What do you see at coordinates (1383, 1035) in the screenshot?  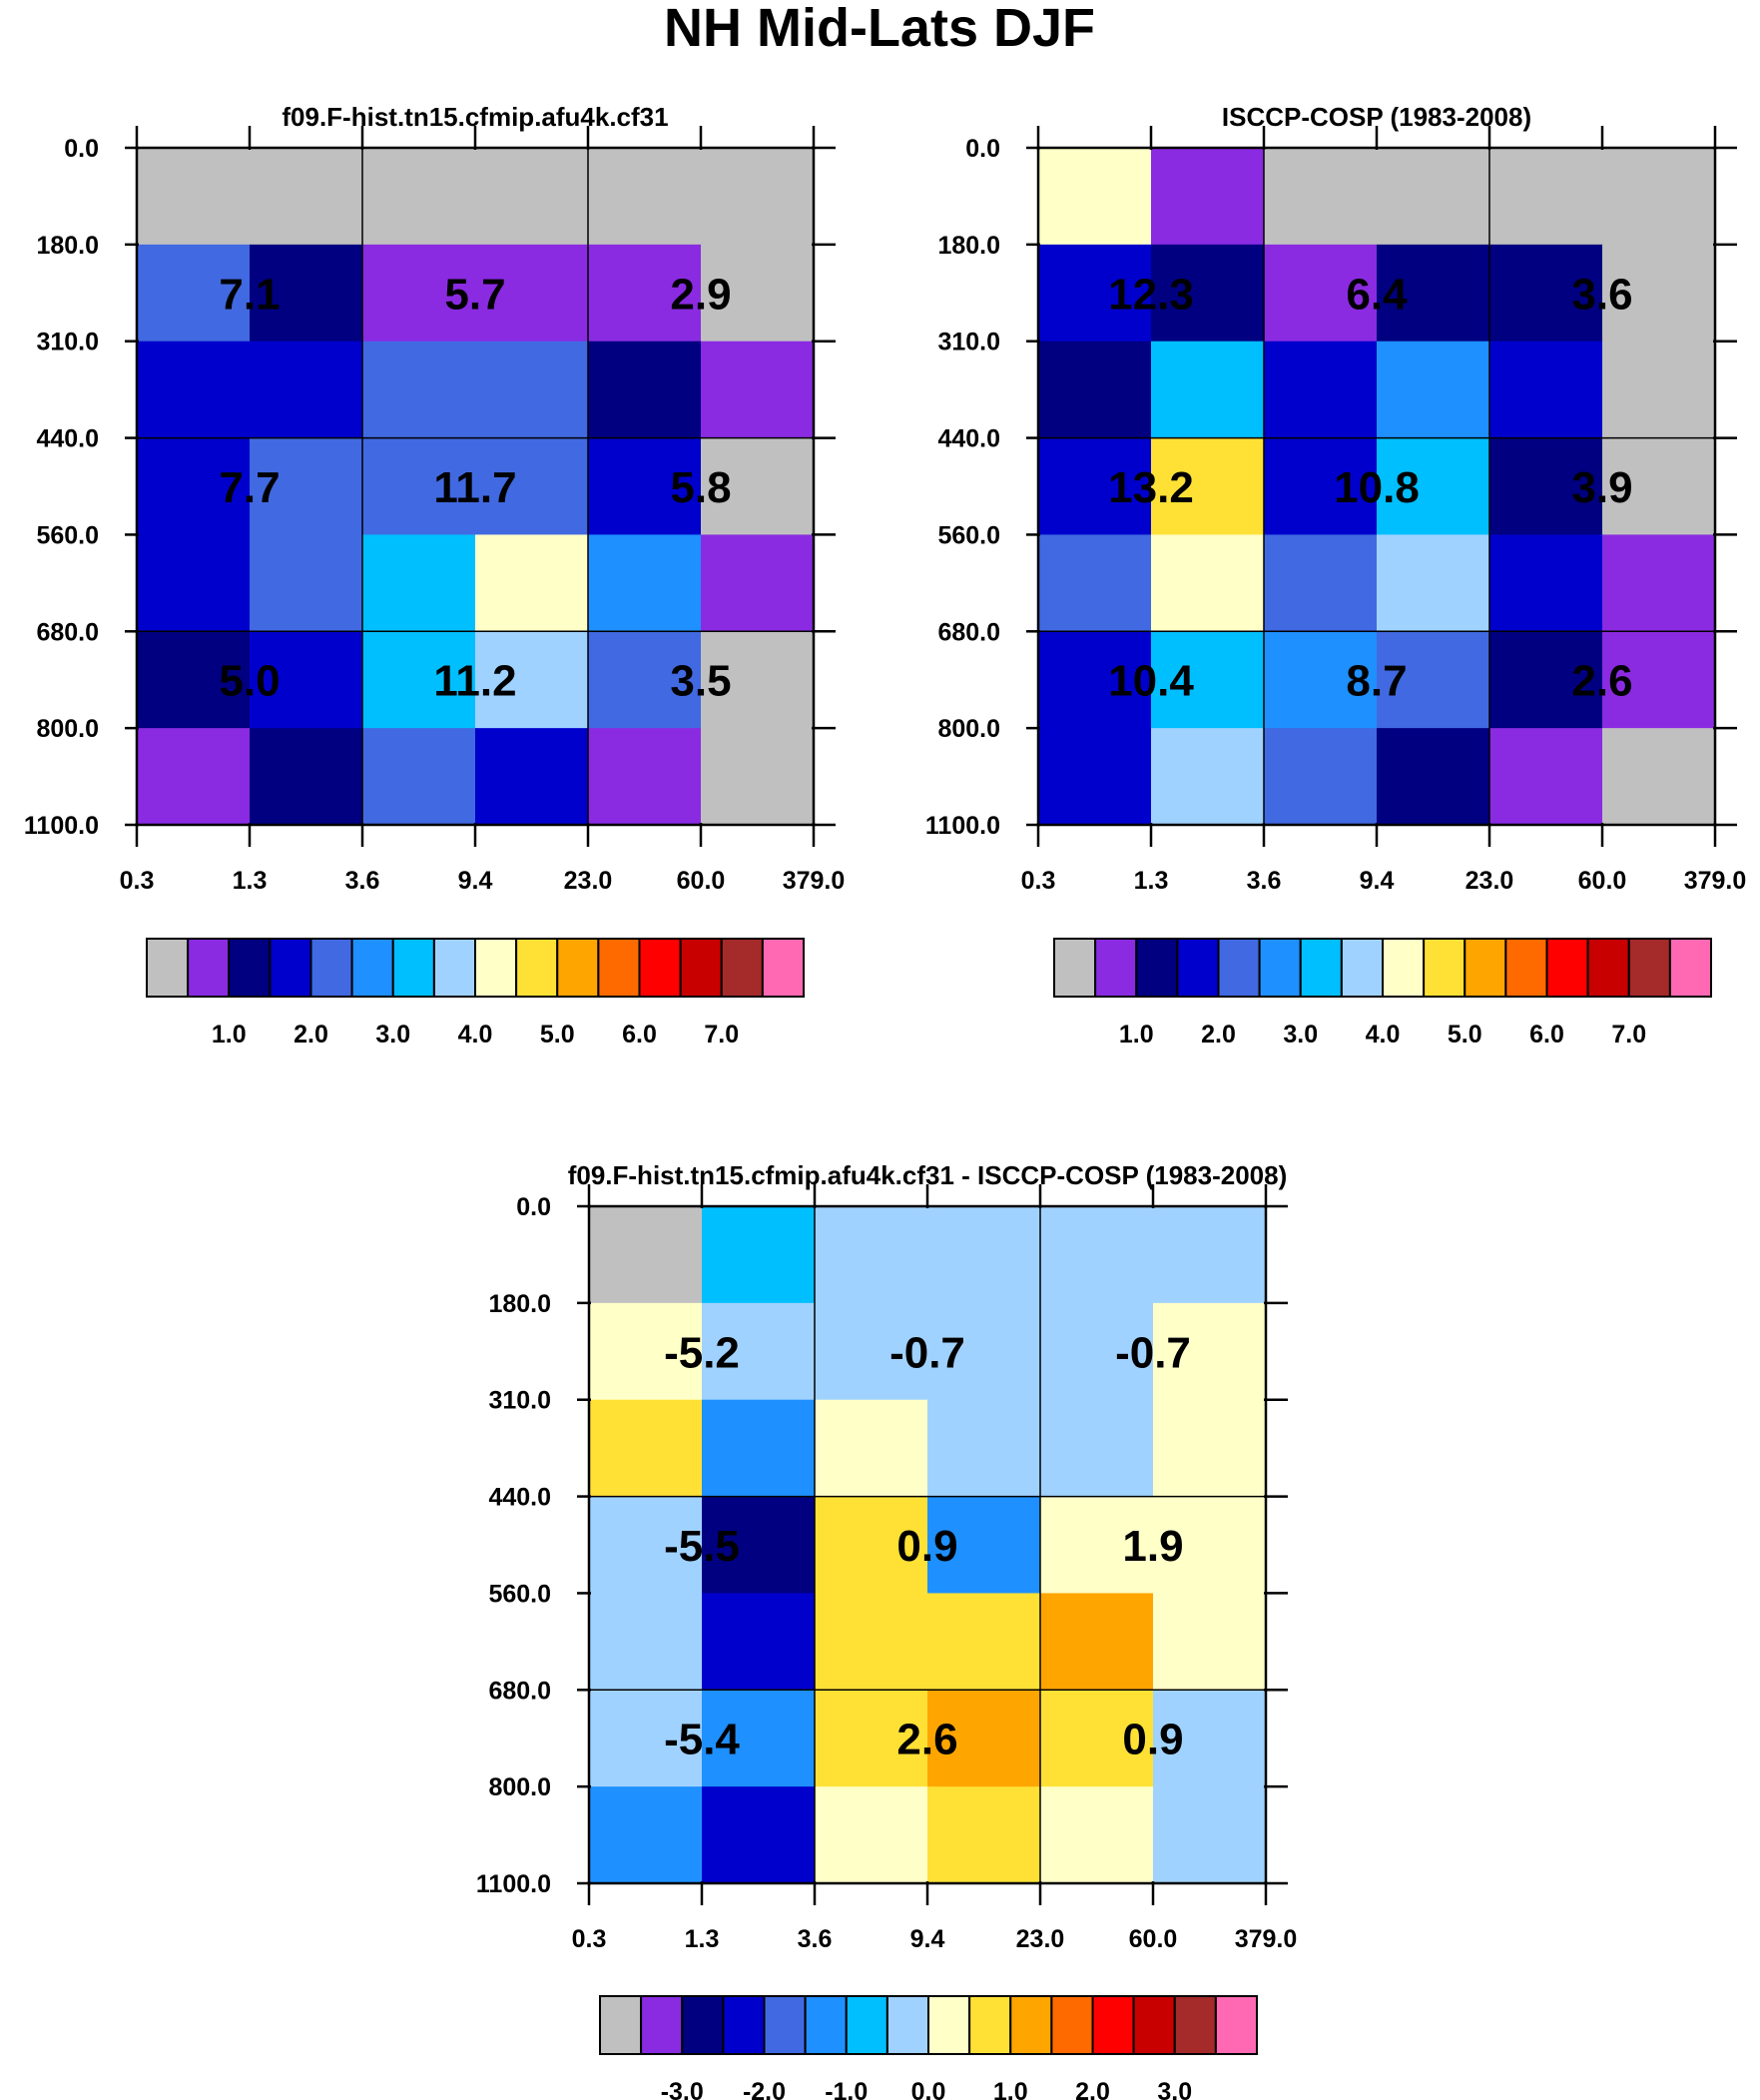 I see `colorbar-label: 4.0` at bounding box center [1383, 1035].